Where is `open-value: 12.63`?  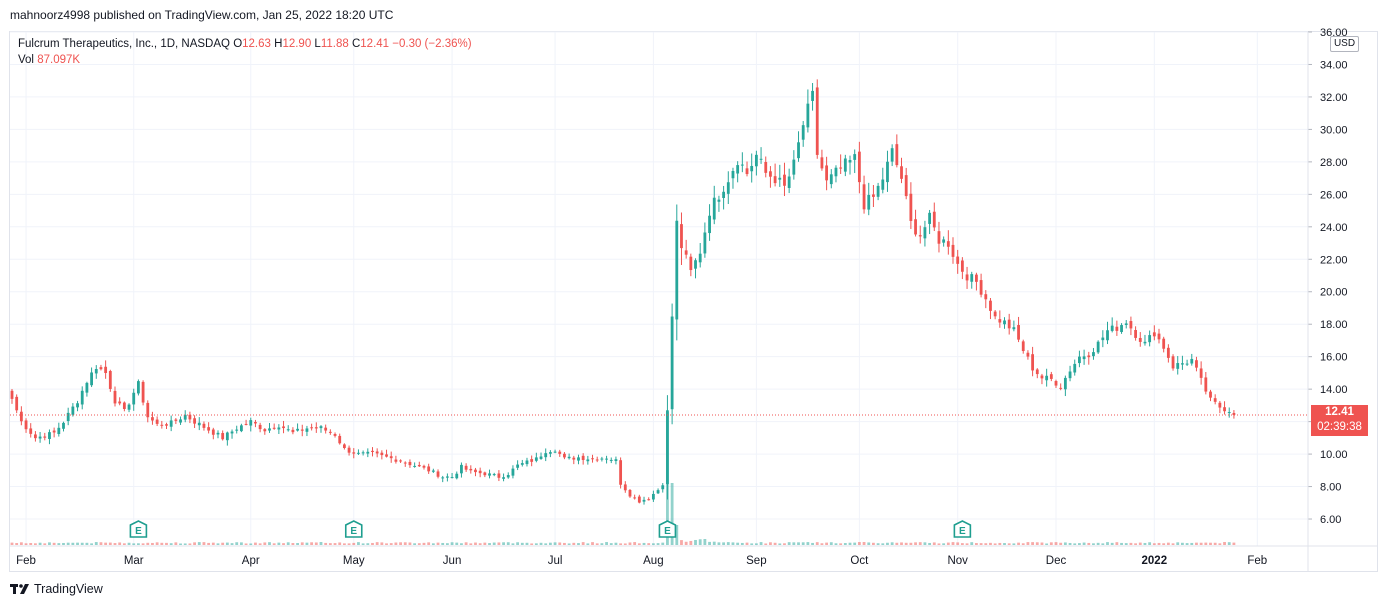 open-value: 12.63 is located at coordinates (256, 44).